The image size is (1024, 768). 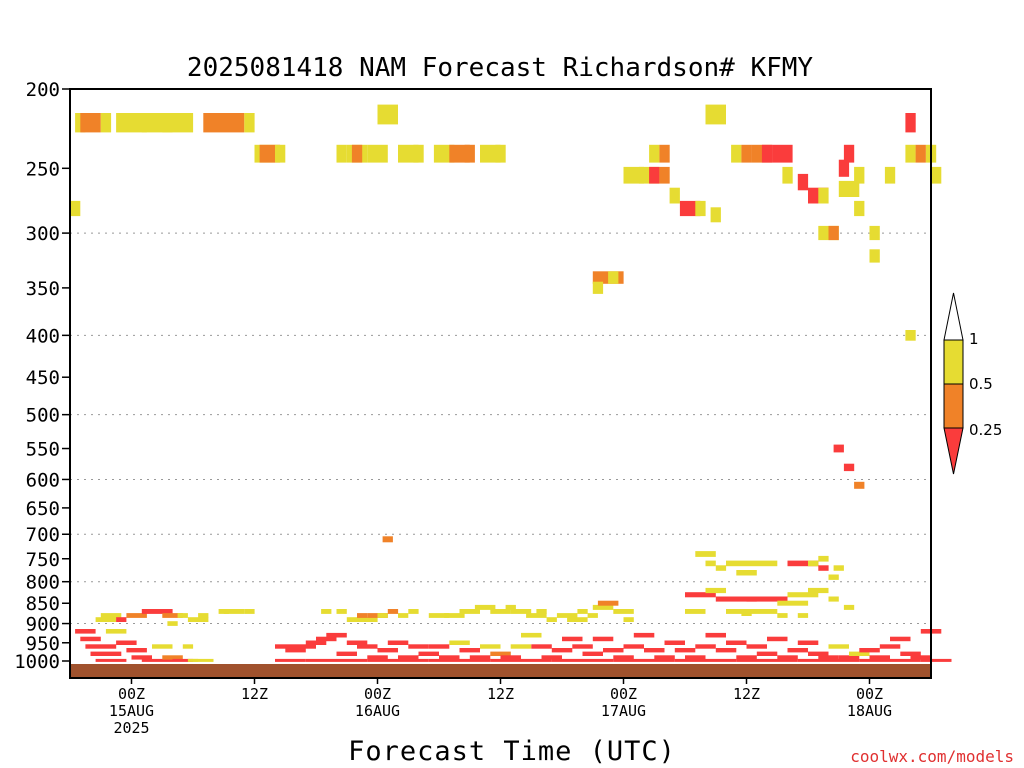 I want to click on y-tick-label: 750, so click(x=43, y=560).